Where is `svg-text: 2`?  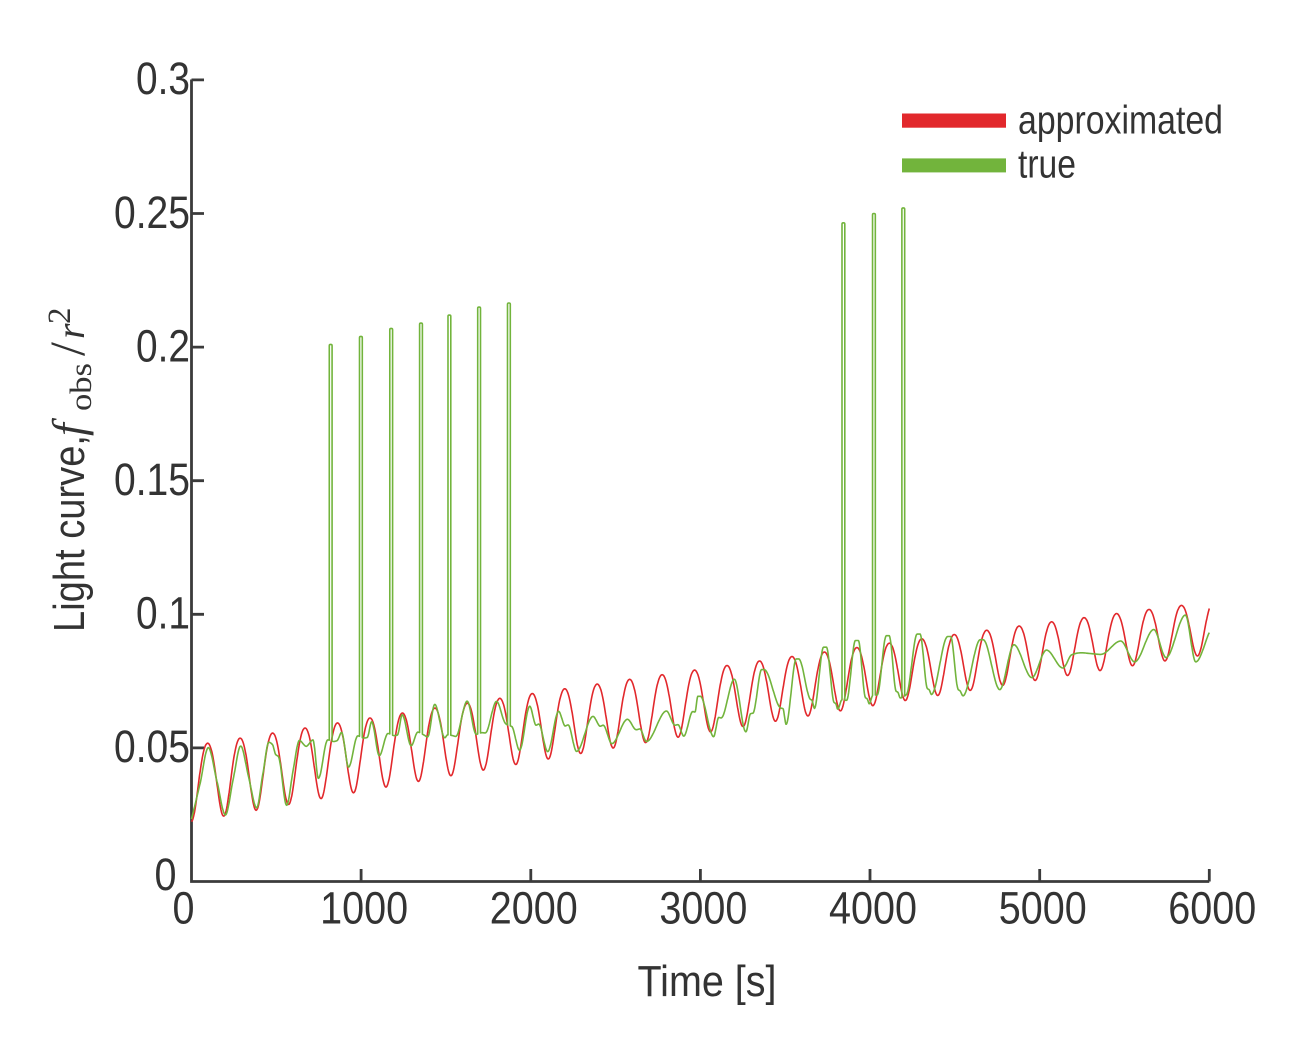
svg-text: 2 is located at coordinates (60, 316).